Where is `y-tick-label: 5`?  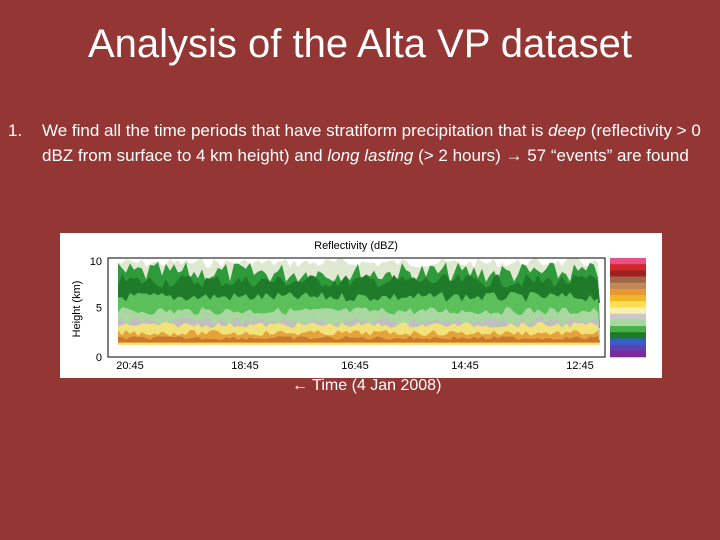 y-tick-label: 5 is located at coordinates (99, 309).